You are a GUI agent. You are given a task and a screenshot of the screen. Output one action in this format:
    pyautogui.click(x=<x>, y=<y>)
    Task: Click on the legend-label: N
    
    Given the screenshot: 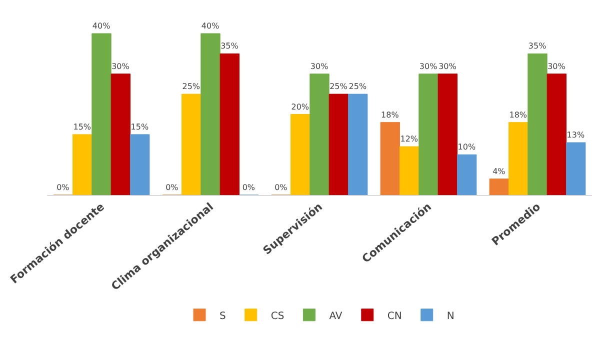 What is the action you would take?
    pyautogui.click(x=450, y=316)
    